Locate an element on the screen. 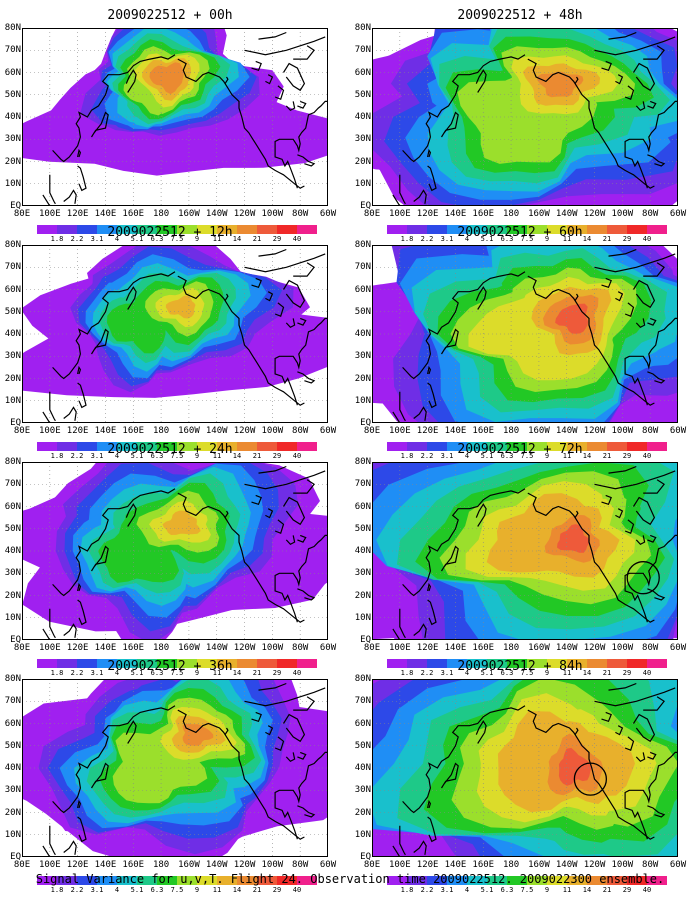 The image size is (700, 900). latitude-label: 60N is located at coordinates (12, 72).